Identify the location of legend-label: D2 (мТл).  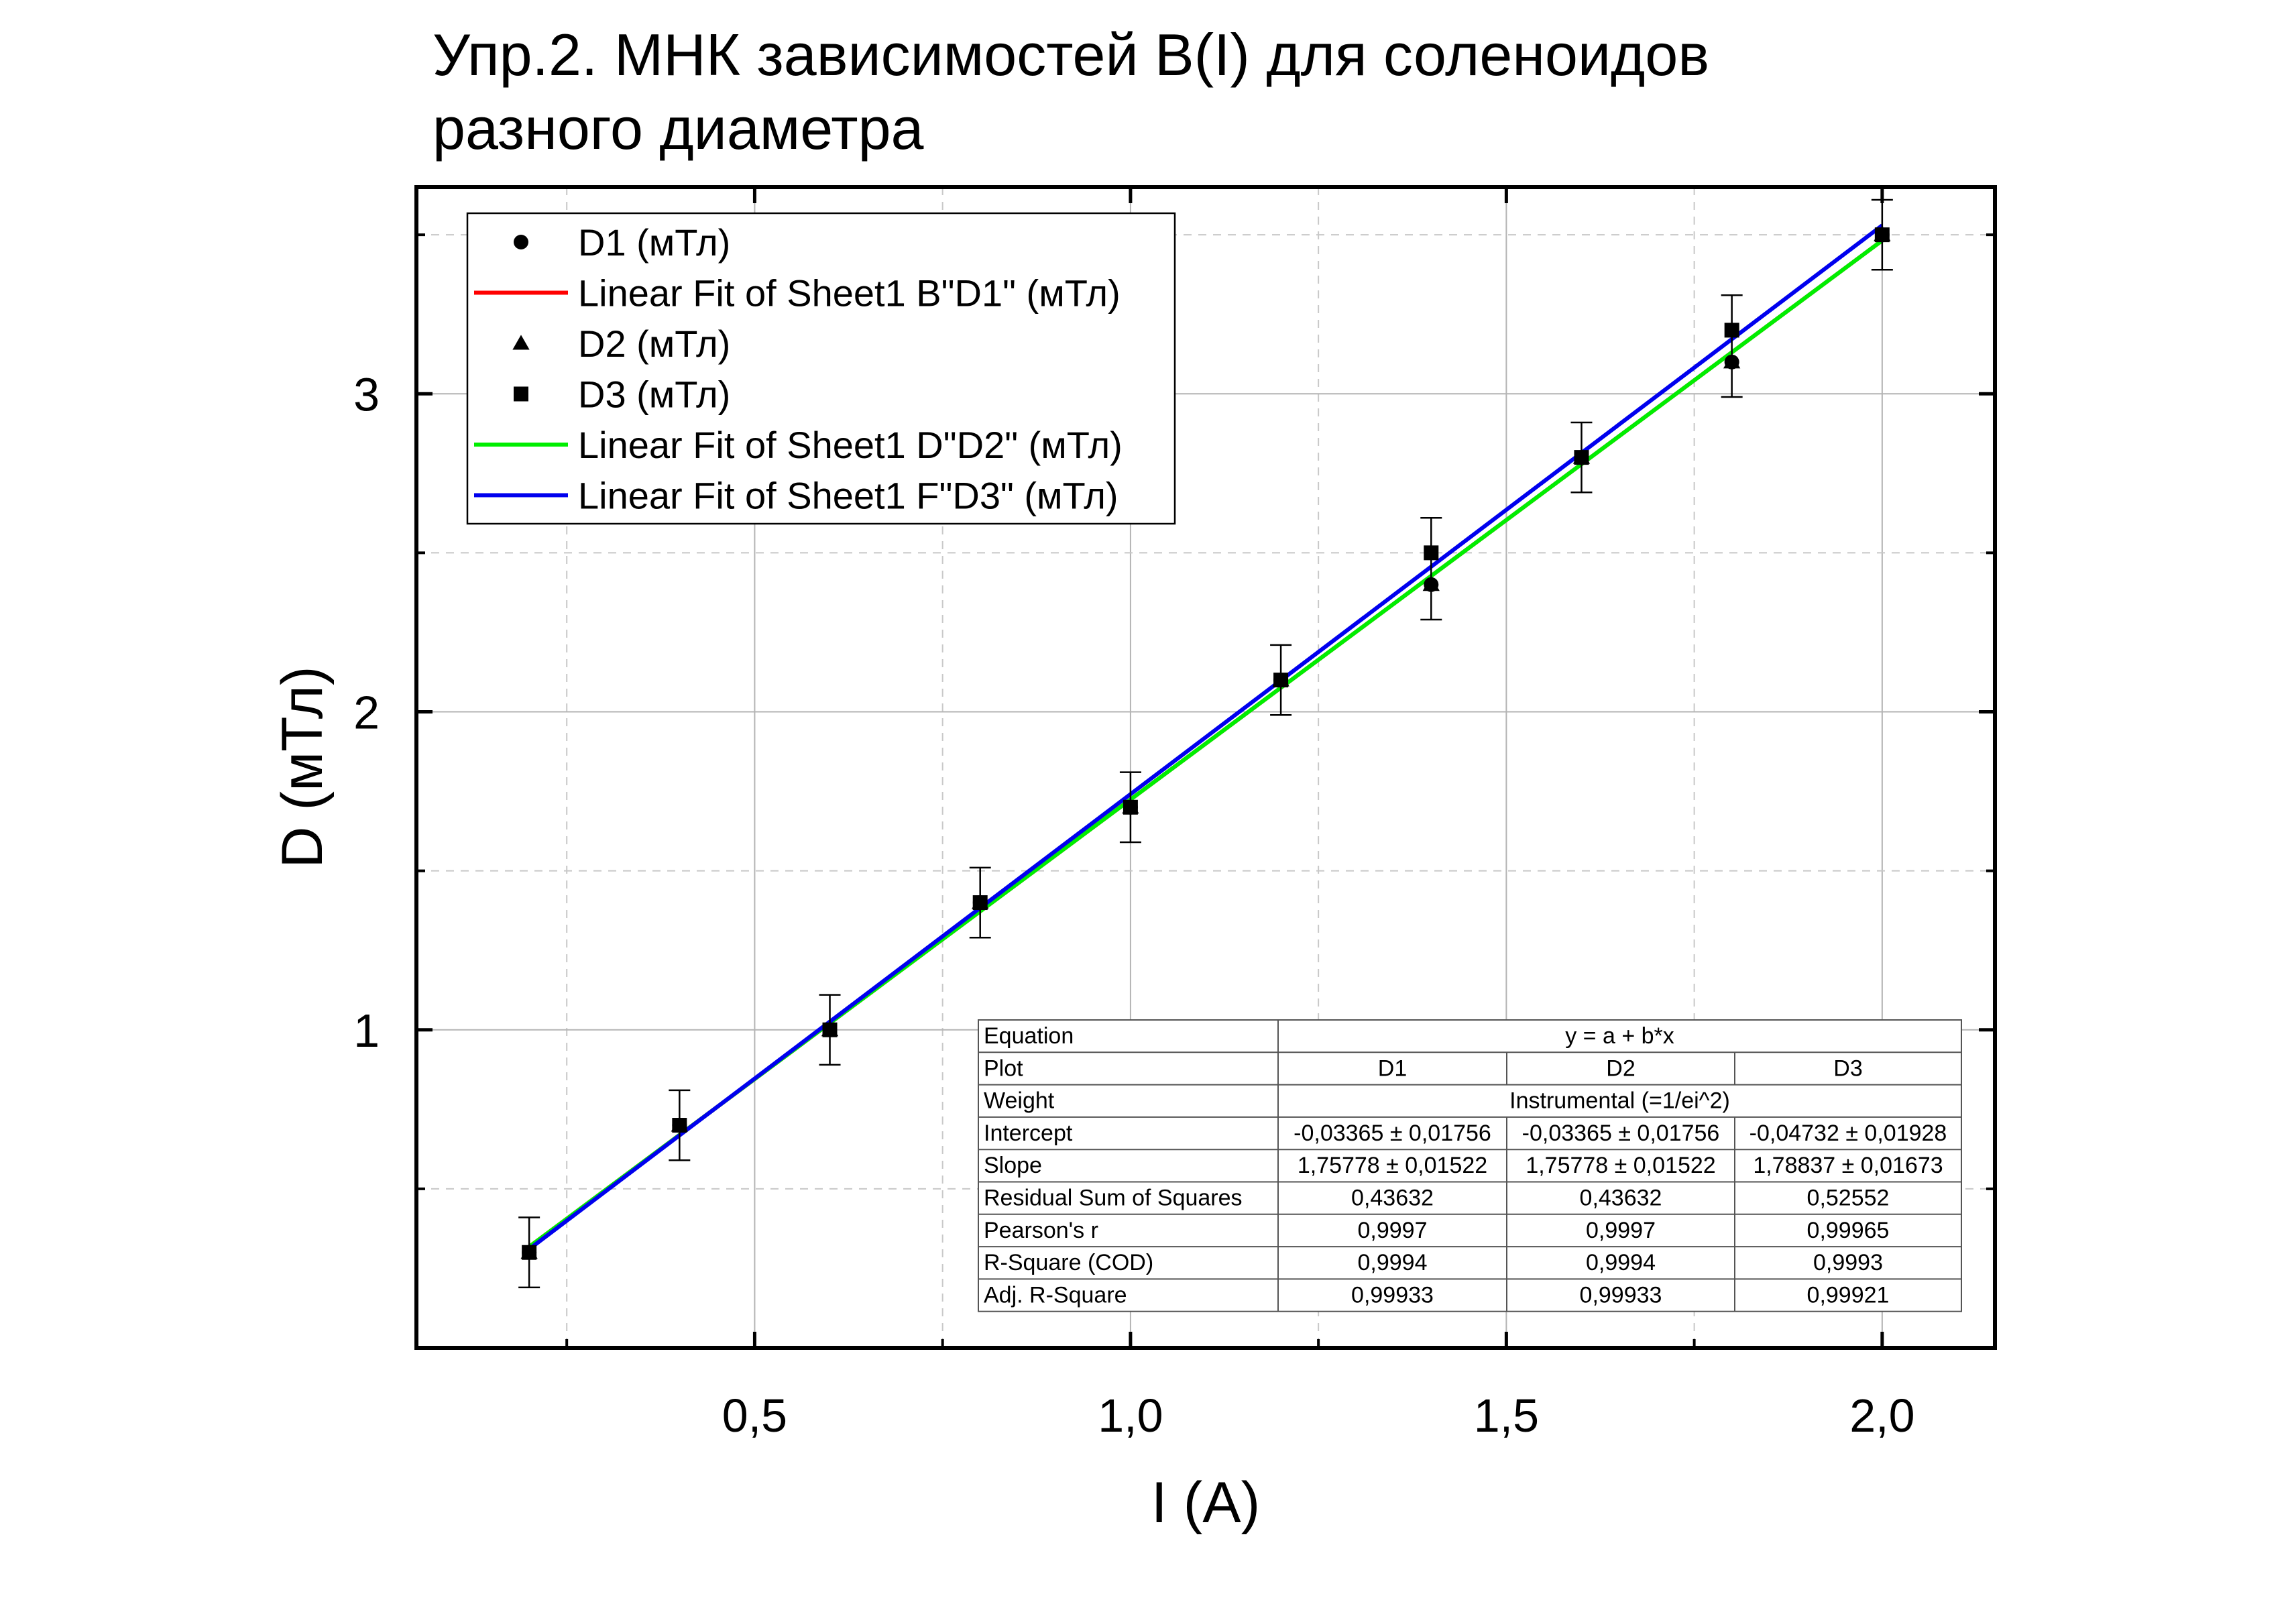
(654, 344).